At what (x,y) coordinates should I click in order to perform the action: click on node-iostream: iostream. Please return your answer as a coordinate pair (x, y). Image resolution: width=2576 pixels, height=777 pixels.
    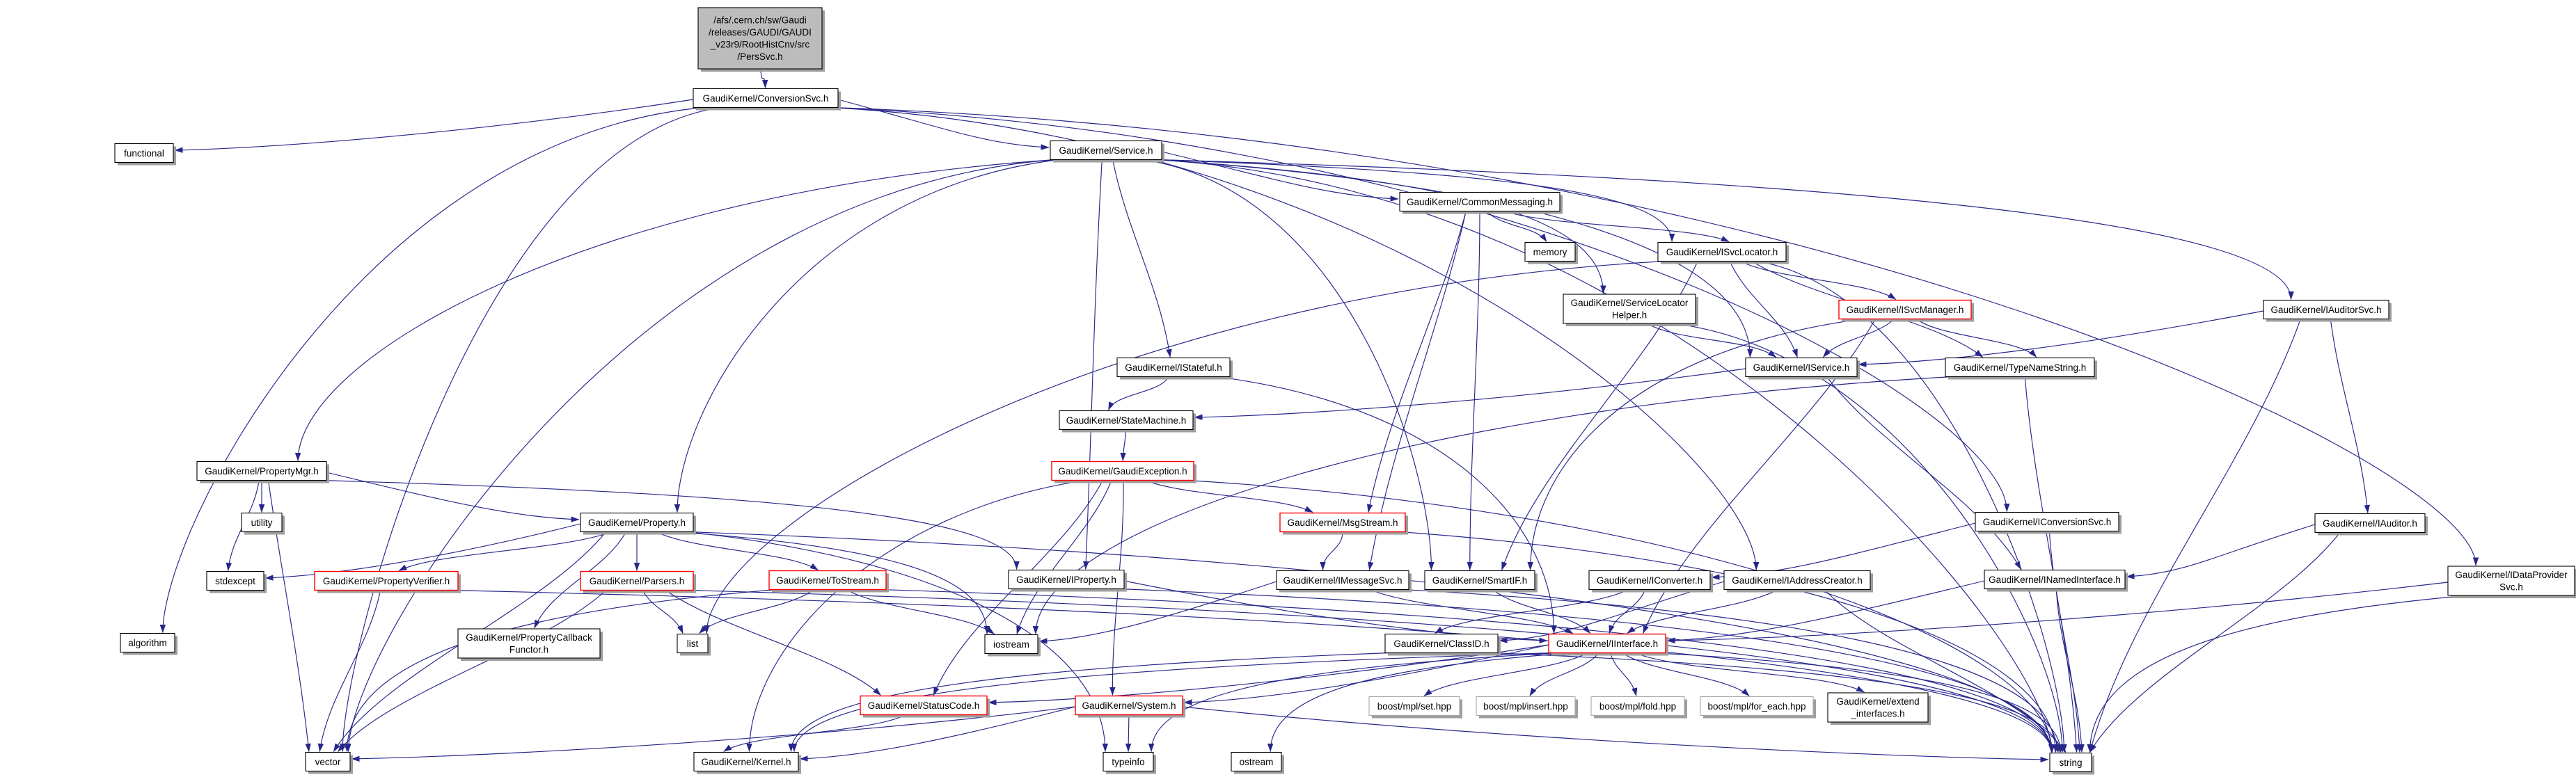
    Looking at the image, I should click on (1012, 645).